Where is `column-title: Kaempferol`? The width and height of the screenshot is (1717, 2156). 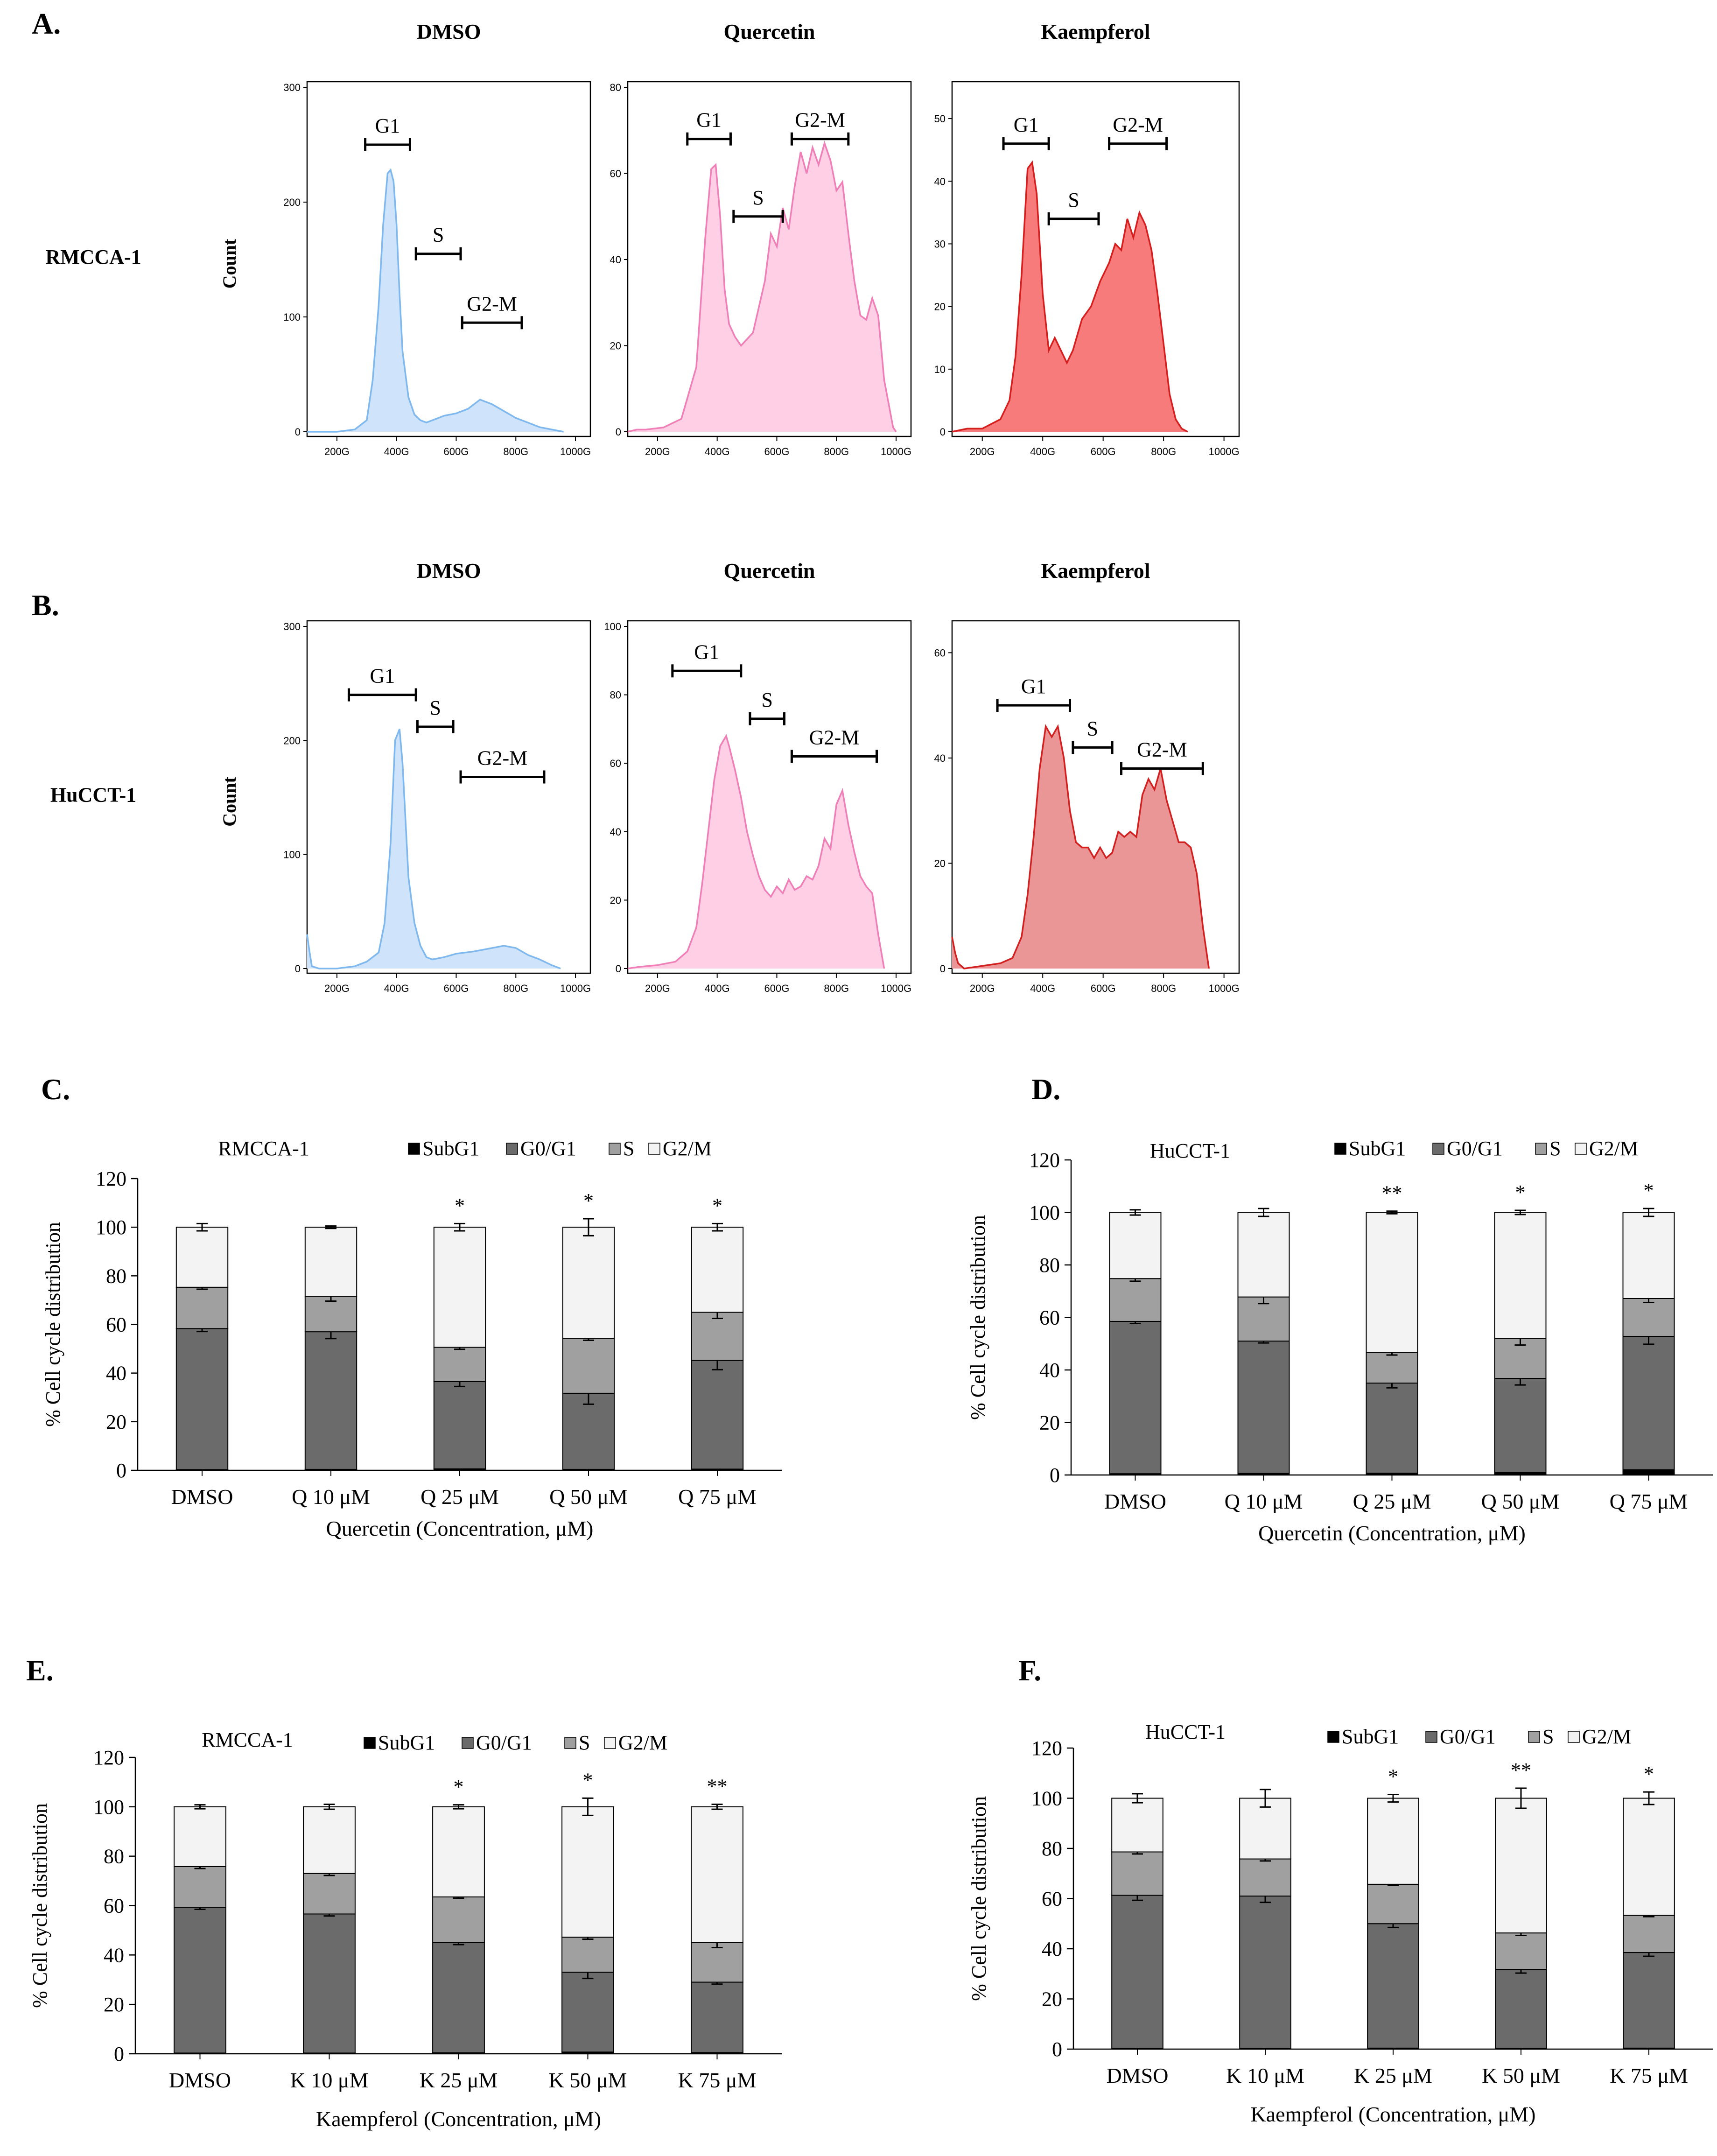
column-title: Kaempferol is located at coordinates (1095, 571).